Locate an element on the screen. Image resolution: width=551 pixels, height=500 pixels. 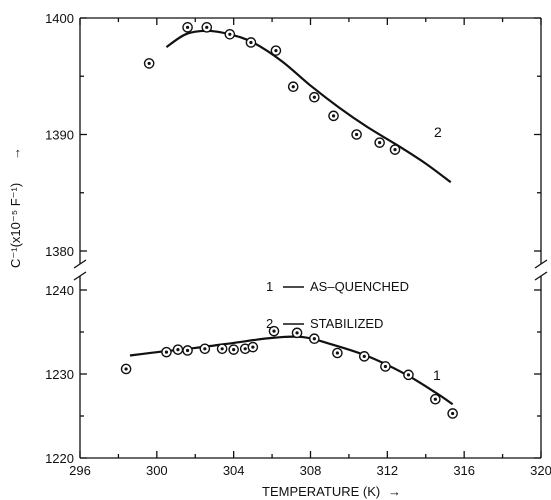
y-tick-label: 1240 is located at coordinates (59, 290).